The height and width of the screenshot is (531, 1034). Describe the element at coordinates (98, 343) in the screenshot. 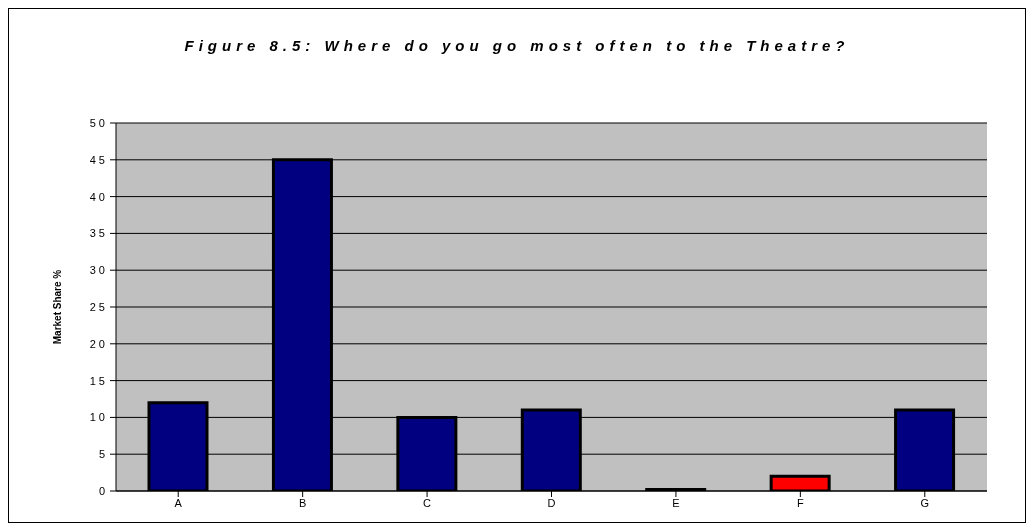

I see `y-tick-label: 20` at that location.